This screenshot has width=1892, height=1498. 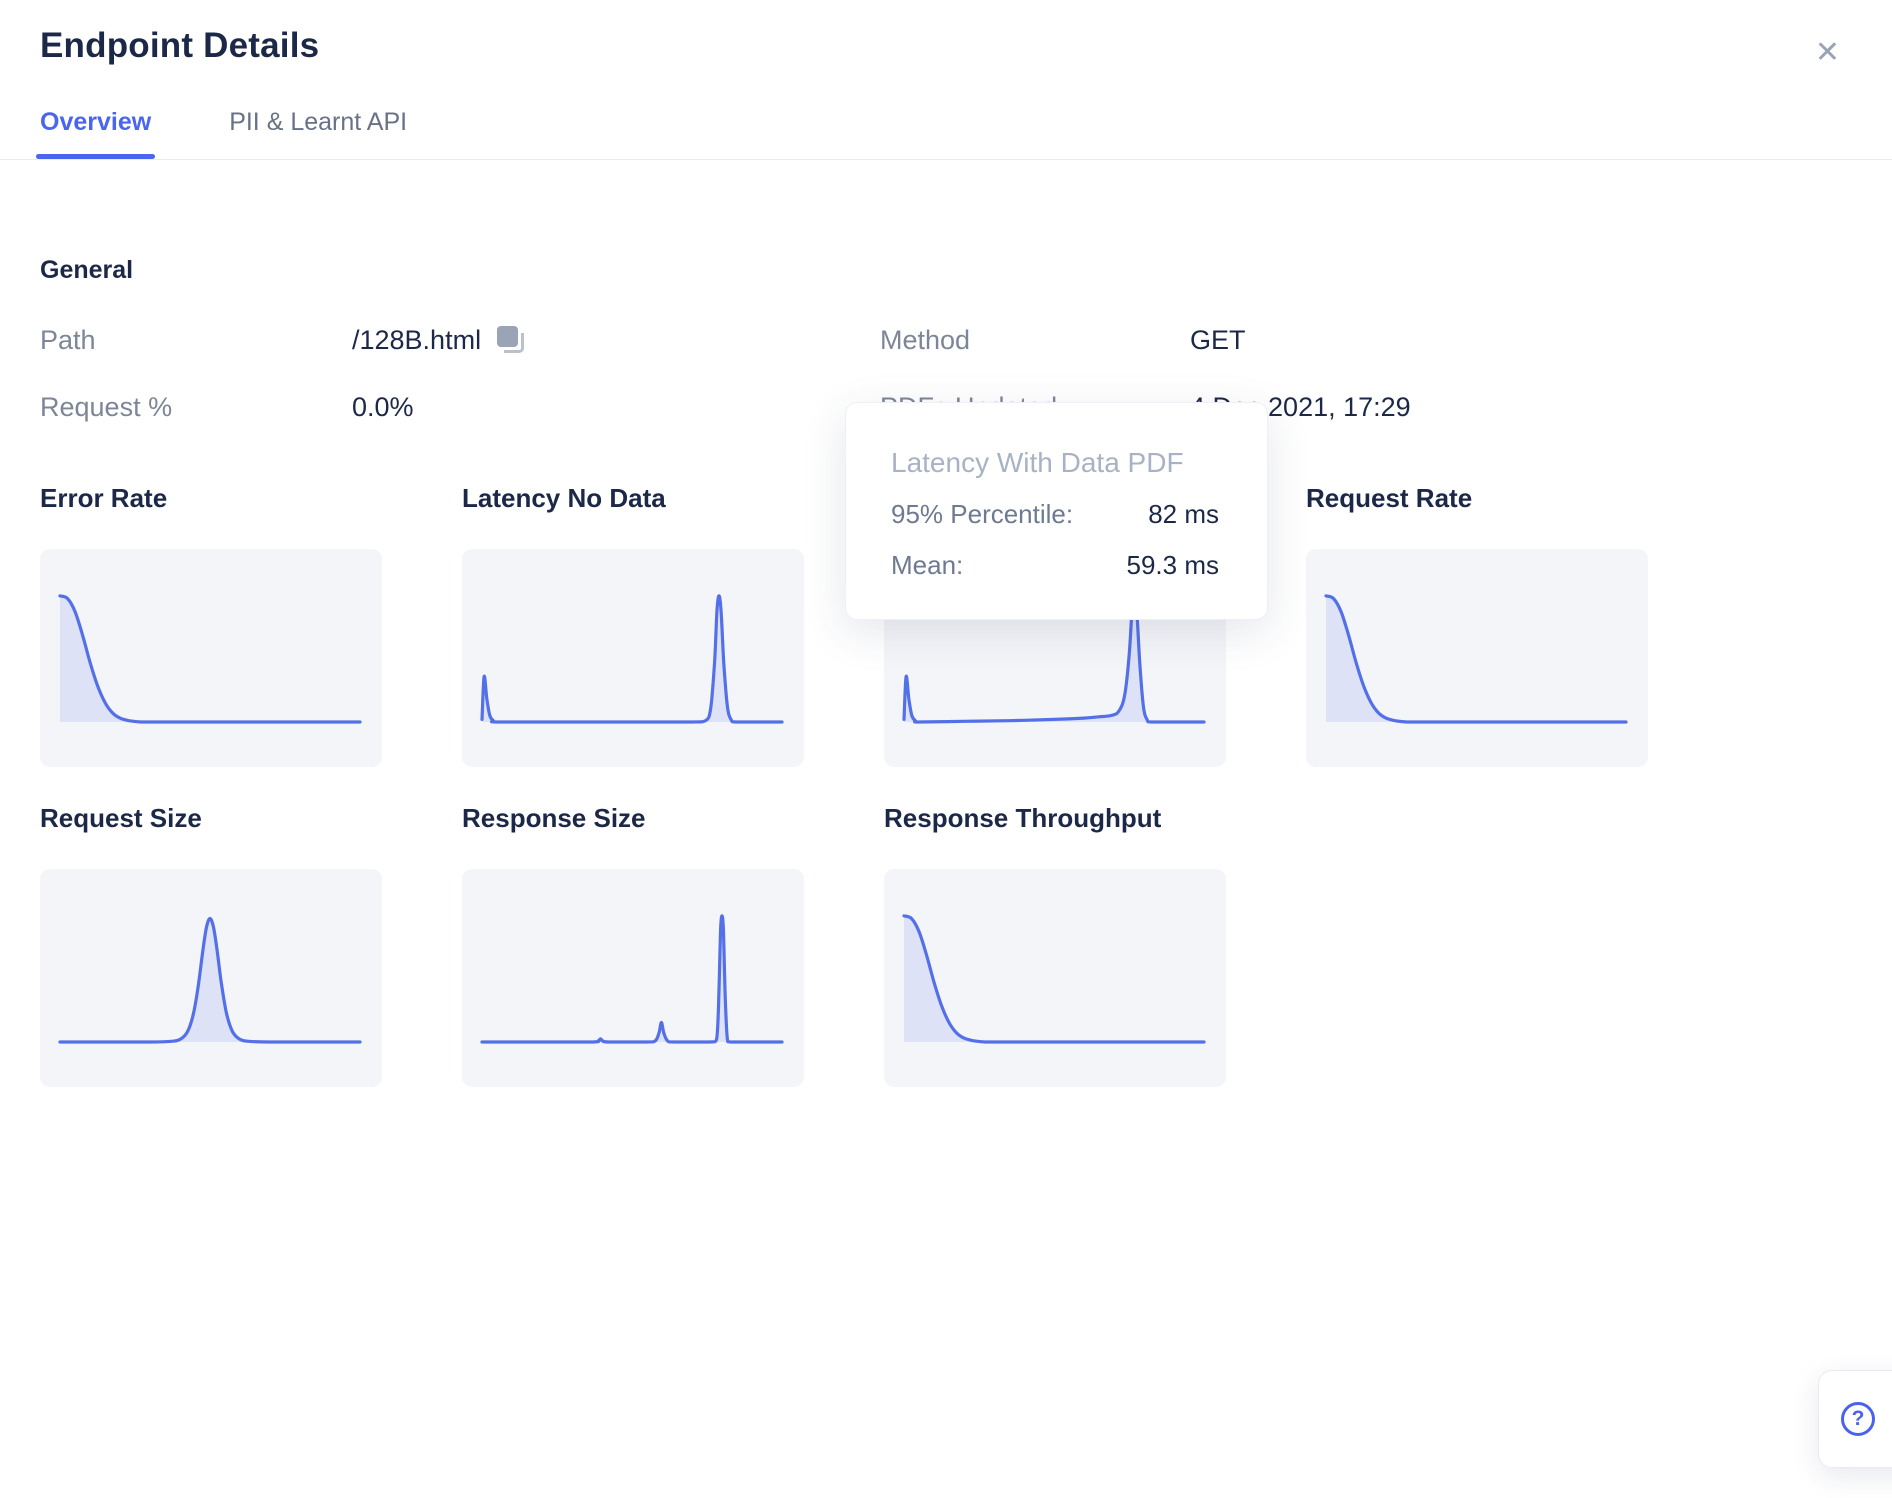 What do you see at coordinates (1300, 407) in the screenshot?
I see `pdfs-updated-value: 4 Dec 2021, 17:29` at bounding box center [1300, 407].